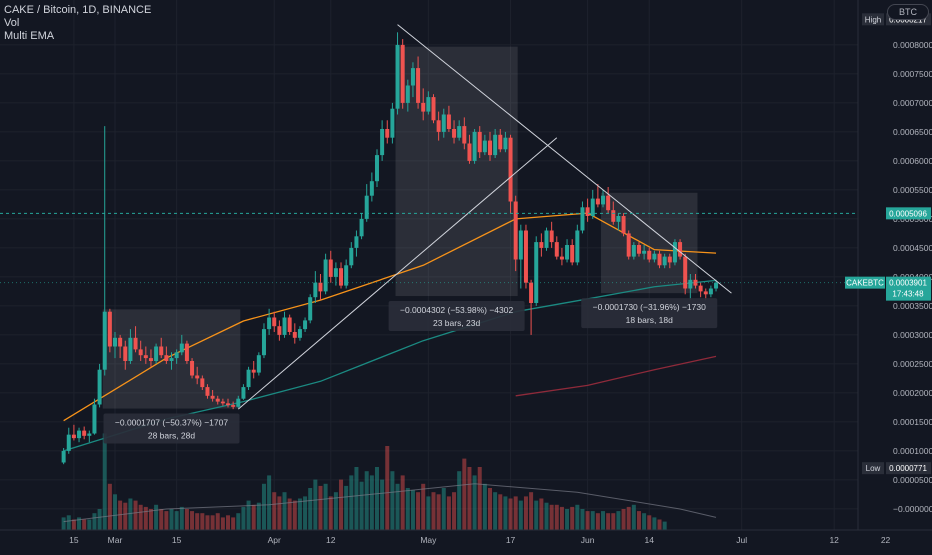 Image resolution: width=932 pixels, height=555 pixels. What do you see at coordinates (457, 323) in the screenshot?
I see `measurement-sublabel-2: 23 bars, 23d` at bounding box center [457, 323].